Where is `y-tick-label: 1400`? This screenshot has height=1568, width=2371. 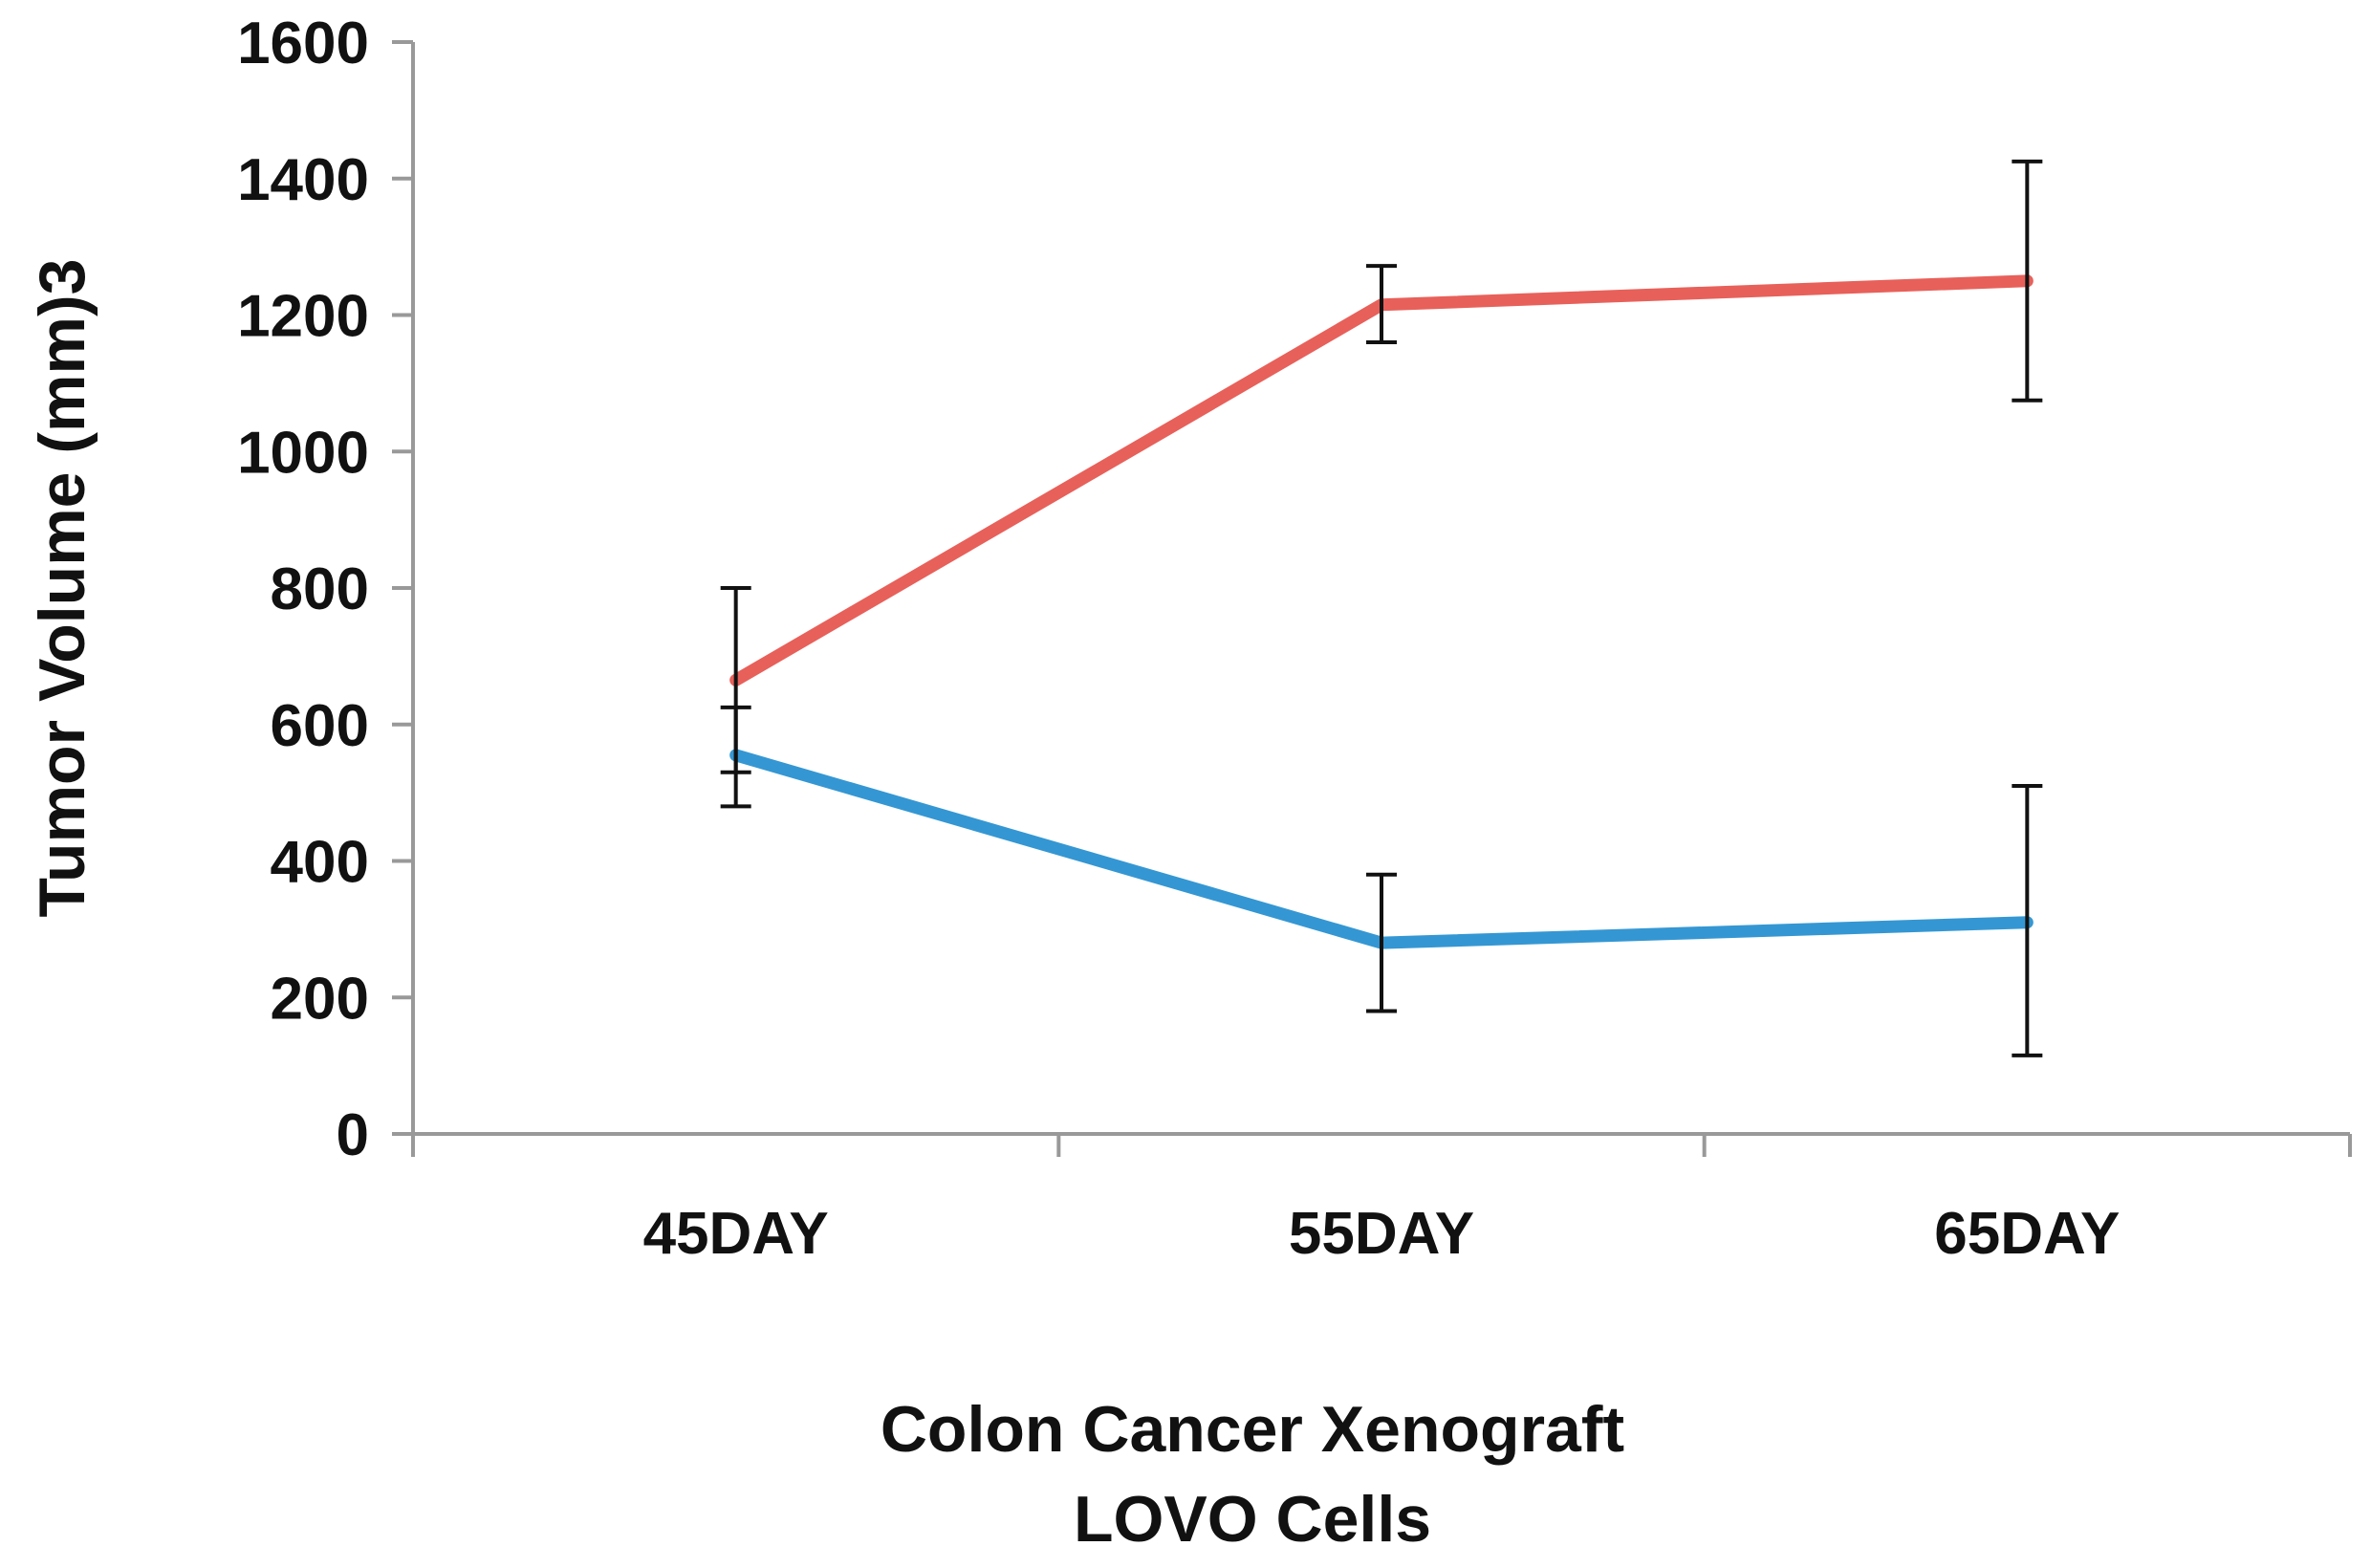 y-tick-label: 1400 is located at coordinates (303, 180).